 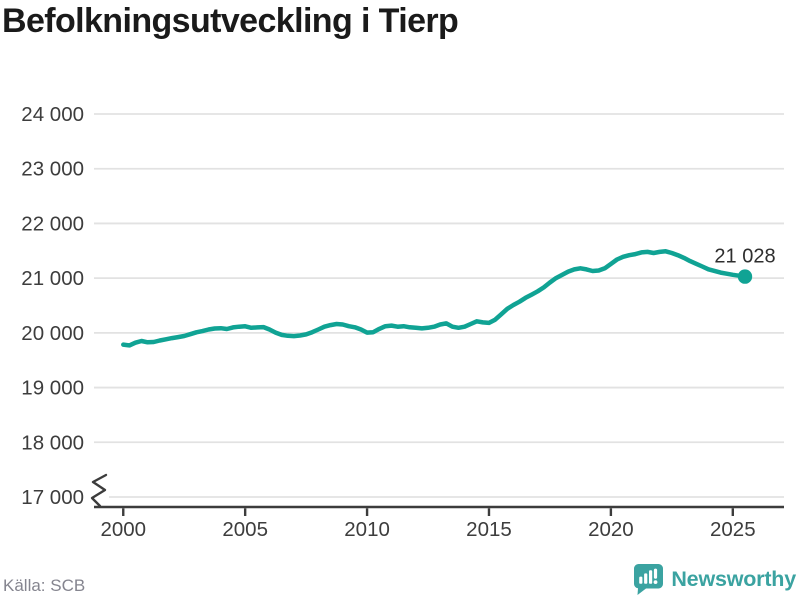 What do you see at coordinates (52, 169) in the screenshot?
I see `y-tick-label: 23 000` at bounding box center [52, 169].